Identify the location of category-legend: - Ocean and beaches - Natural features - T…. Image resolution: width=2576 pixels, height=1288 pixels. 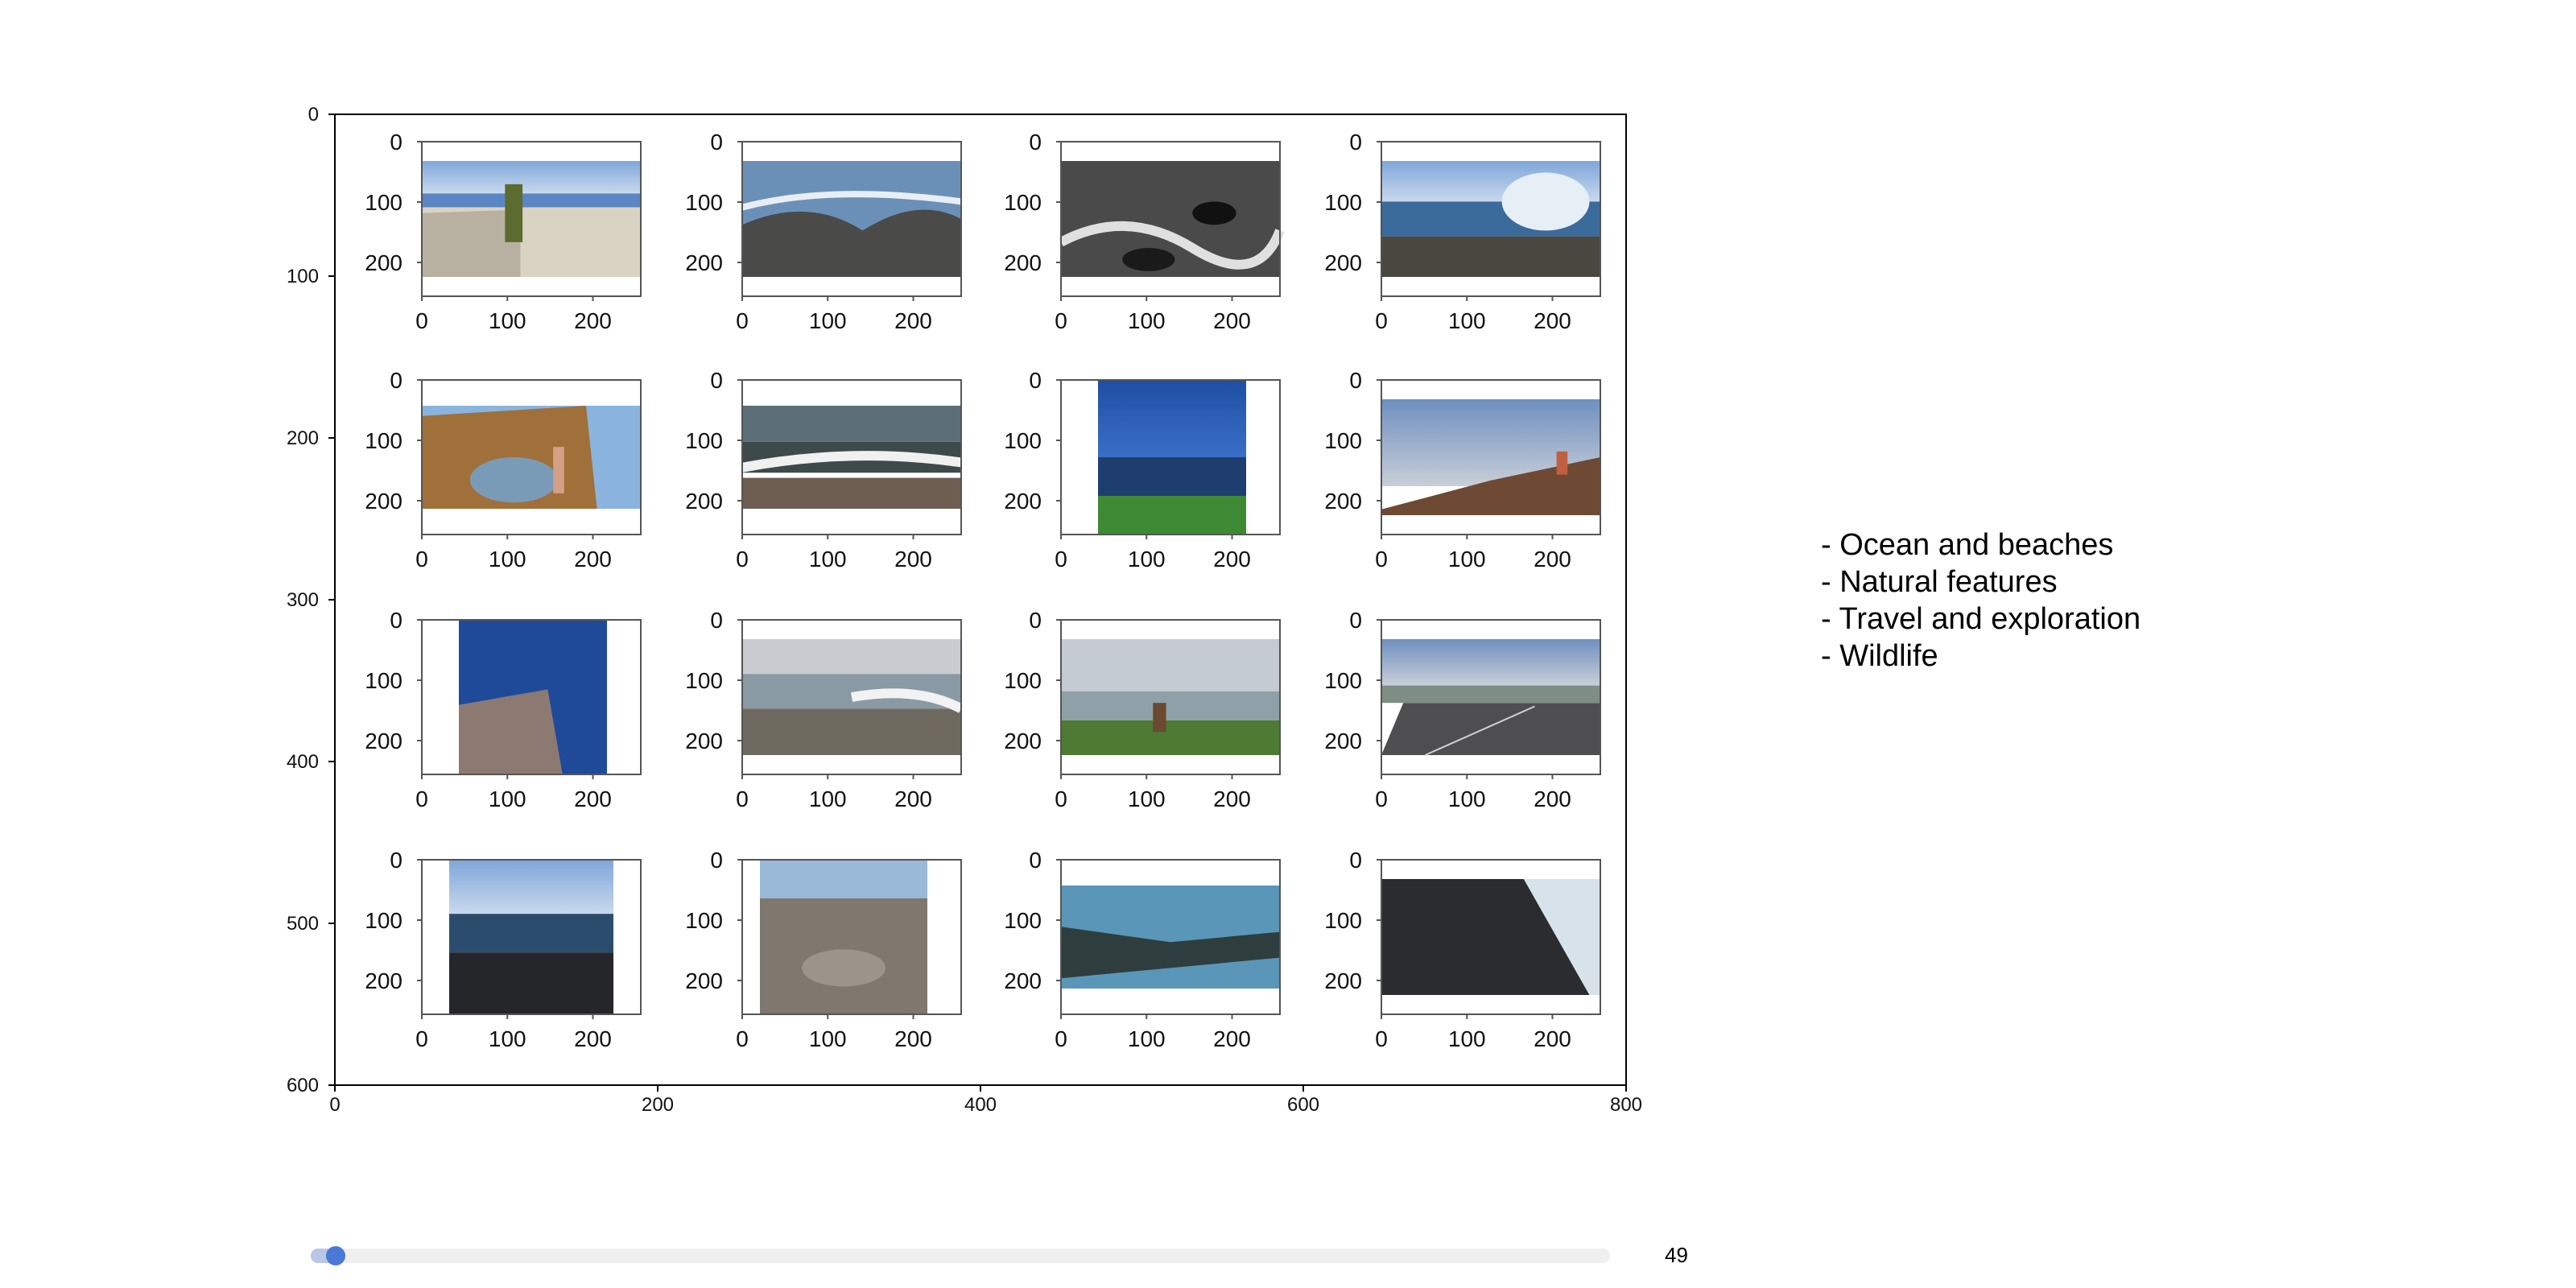
(1980, 600).